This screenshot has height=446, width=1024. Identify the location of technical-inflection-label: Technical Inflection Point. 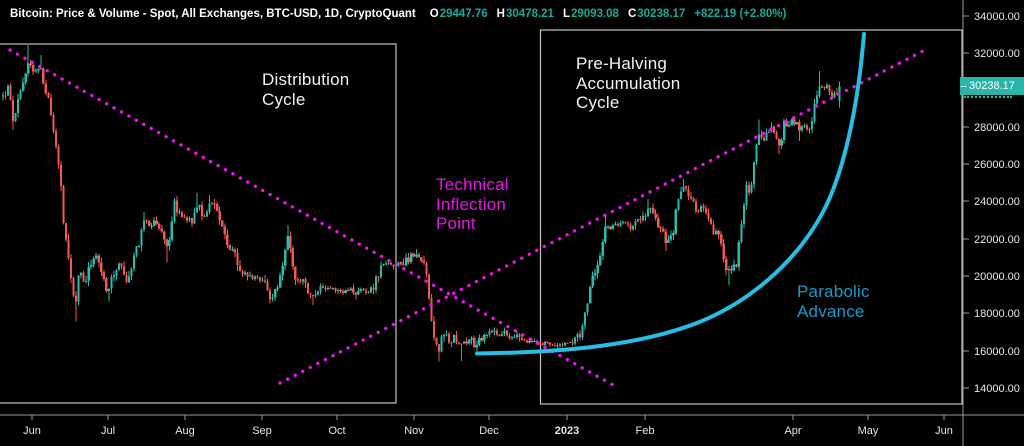
(472, 204).